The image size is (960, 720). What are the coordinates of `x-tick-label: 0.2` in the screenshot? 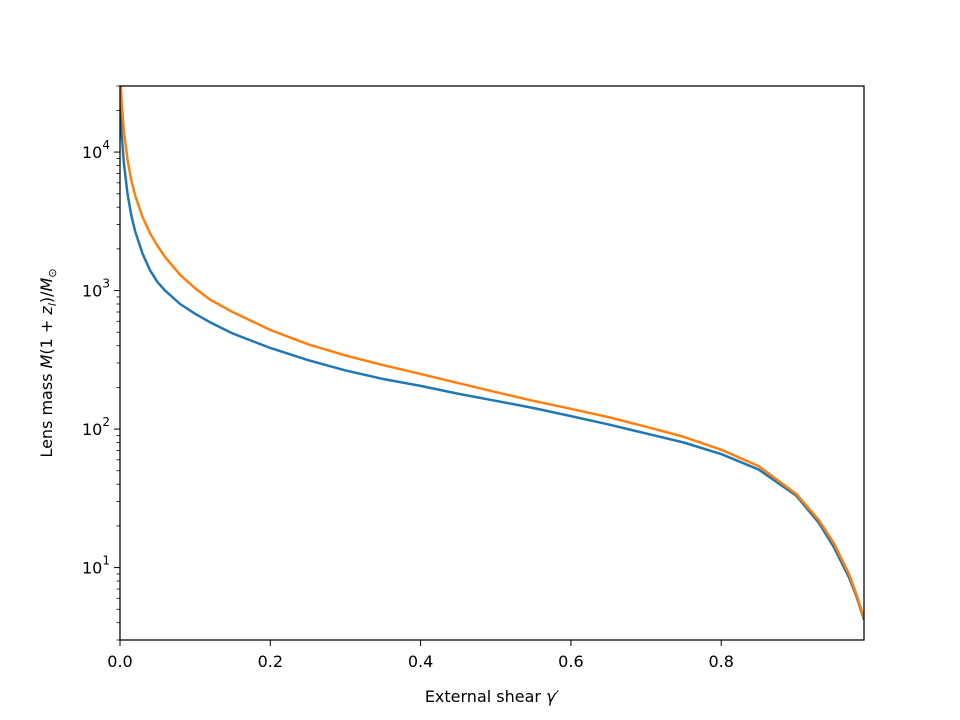 It's located at (270, 661).